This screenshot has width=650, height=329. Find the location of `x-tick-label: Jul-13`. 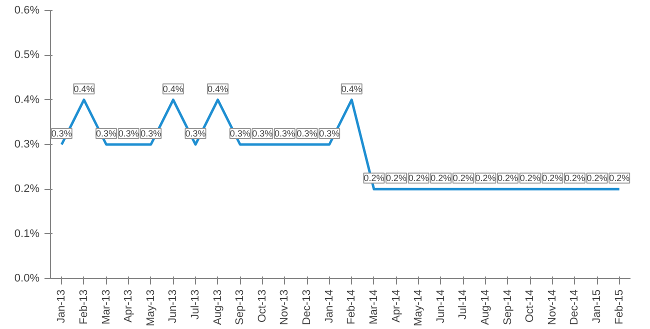

x-tick-label: Jul-13 is located at coordinates (196, 304).